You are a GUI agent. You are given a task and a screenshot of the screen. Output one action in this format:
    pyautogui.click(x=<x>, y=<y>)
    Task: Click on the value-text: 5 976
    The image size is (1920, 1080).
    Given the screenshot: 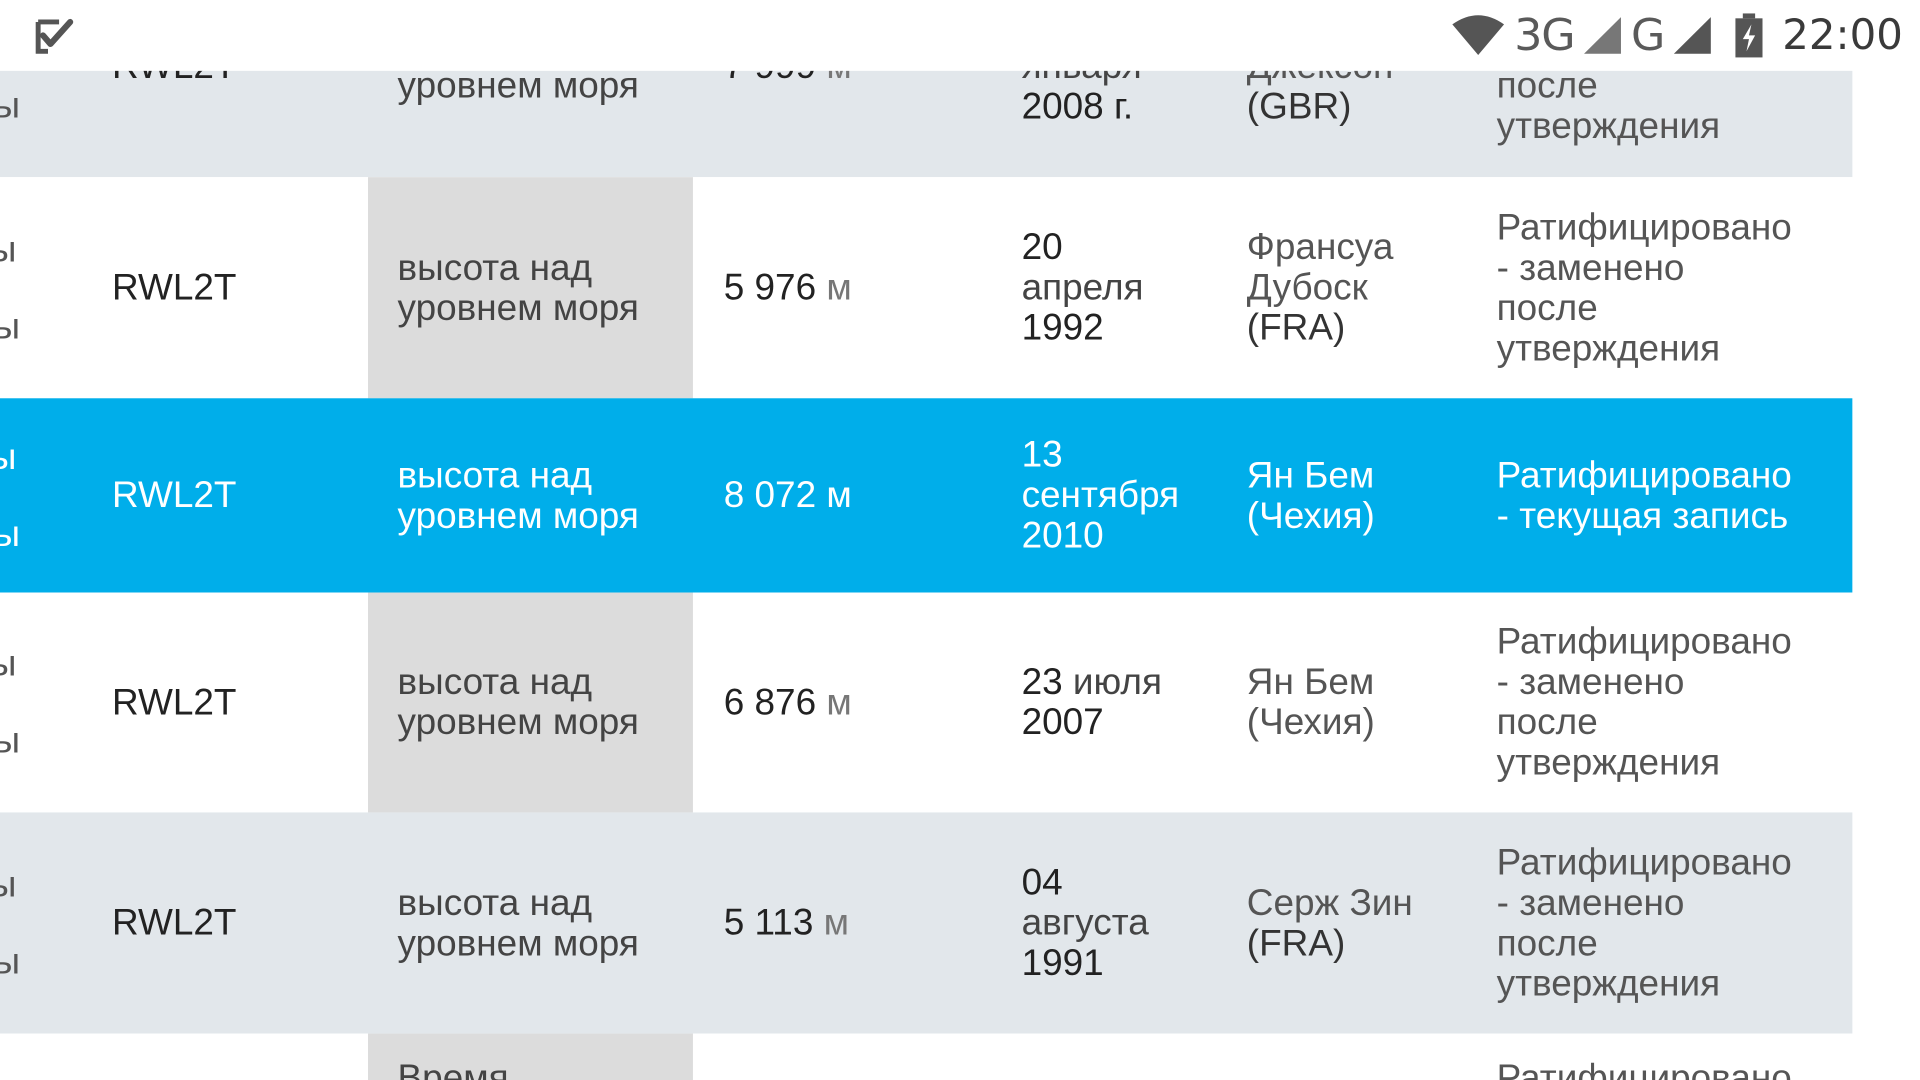 What is the action you would take?
    pyautogui.click(x=770, y=287)
    